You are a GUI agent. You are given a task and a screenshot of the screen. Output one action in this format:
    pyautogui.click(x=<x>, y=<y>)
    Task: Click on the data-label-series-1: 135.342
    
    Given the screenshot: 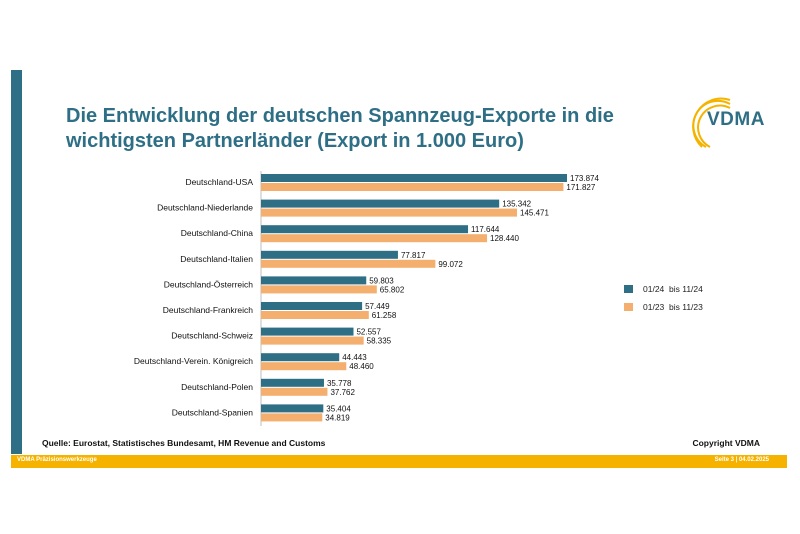 What is the action you would take?
    pyautogui.click(x=516, y=204)
    